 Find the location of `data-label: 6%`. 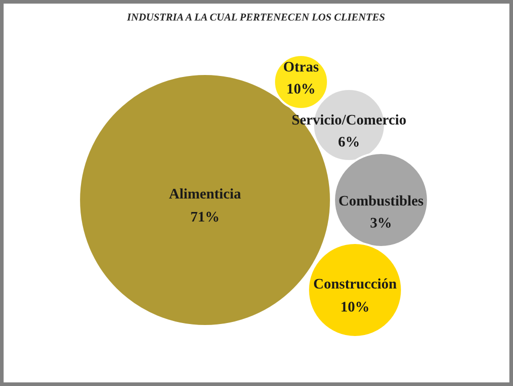

data-label: 6% is located at coordinates (348, 141).